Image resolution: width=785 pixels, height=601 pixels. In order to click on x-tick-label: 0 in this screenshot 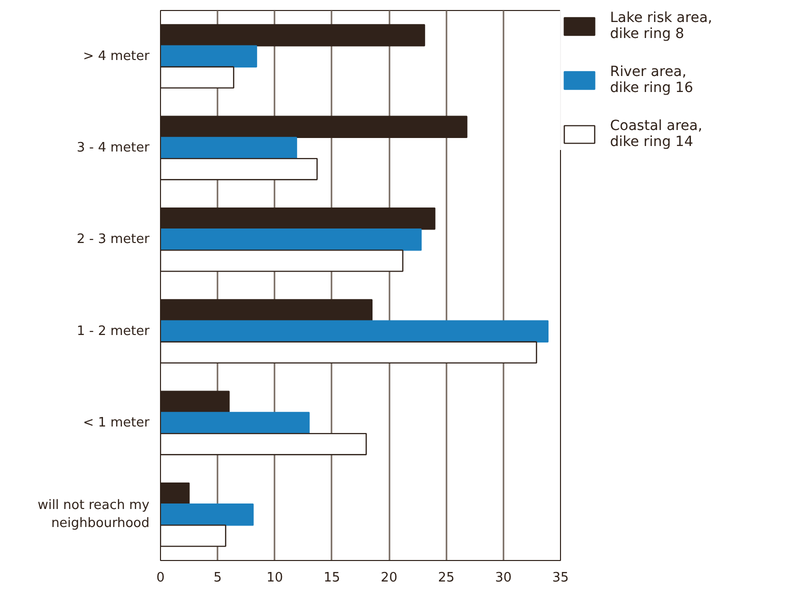, I will do `click(160, 578)`.